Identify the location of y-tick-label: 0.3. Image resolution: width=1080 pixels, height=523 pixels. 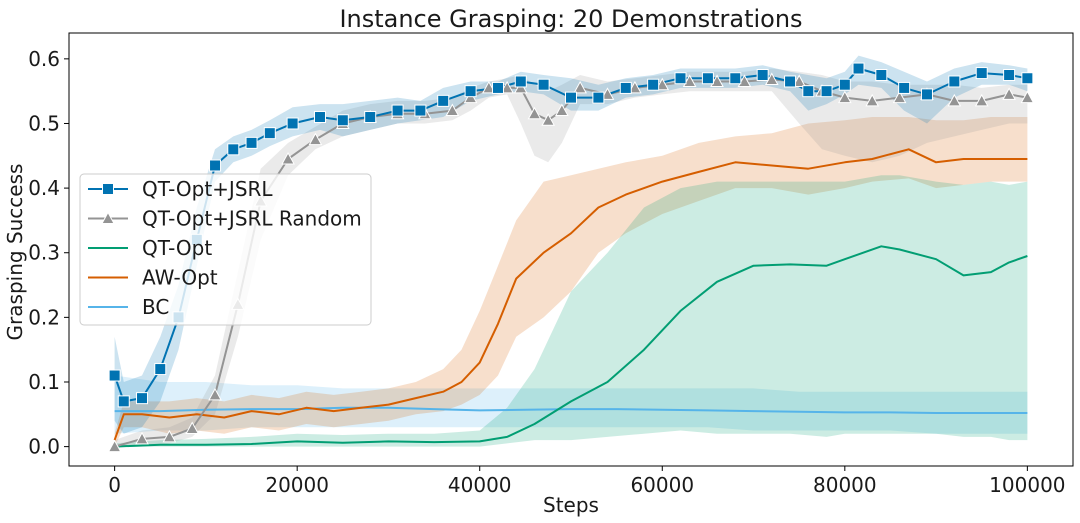
(44, 253).